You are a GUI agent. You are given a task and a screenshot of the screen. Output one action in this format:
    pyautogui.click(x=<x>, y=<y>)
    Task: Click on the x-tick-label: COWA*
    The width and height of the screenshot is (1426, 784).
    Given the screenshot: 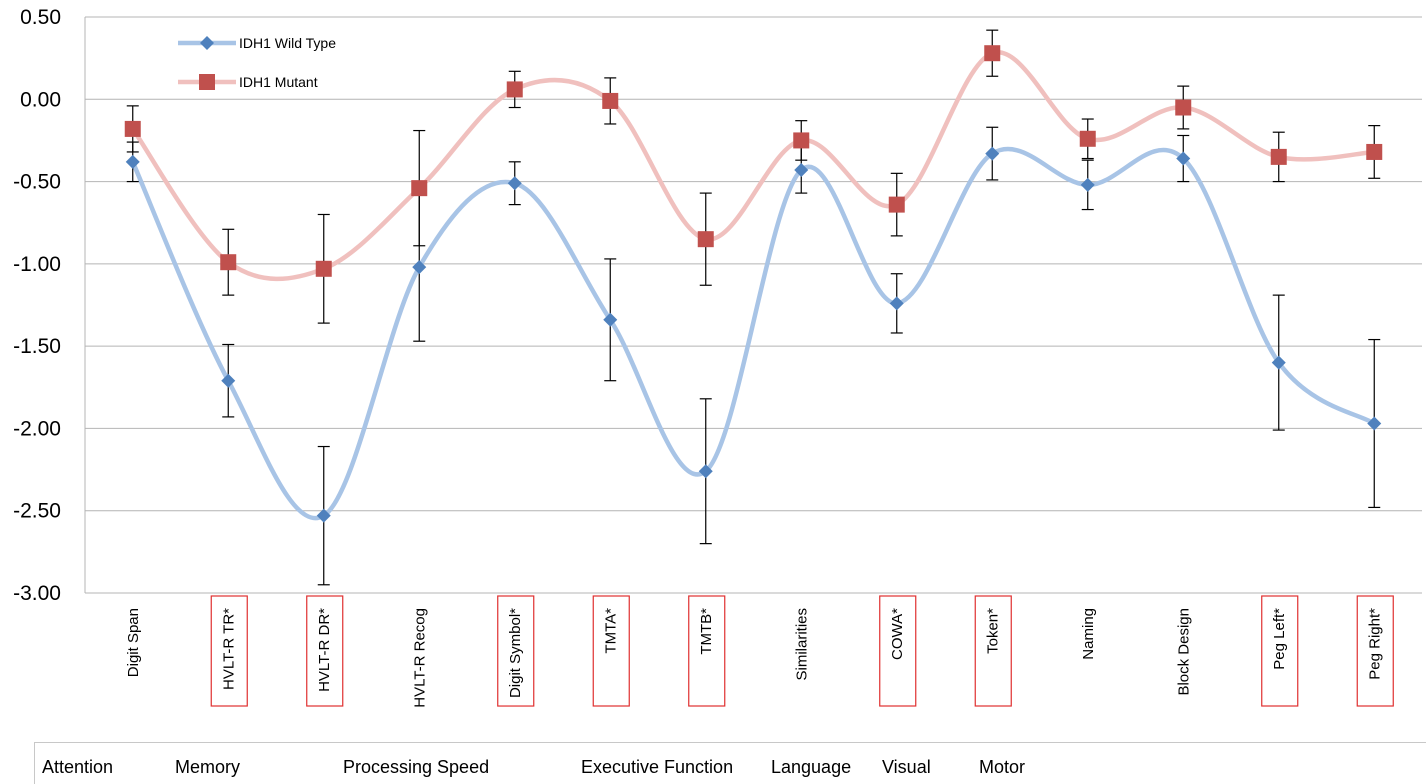 What is the action you would take?
    pyautogui.click(x=897, y=634)
    